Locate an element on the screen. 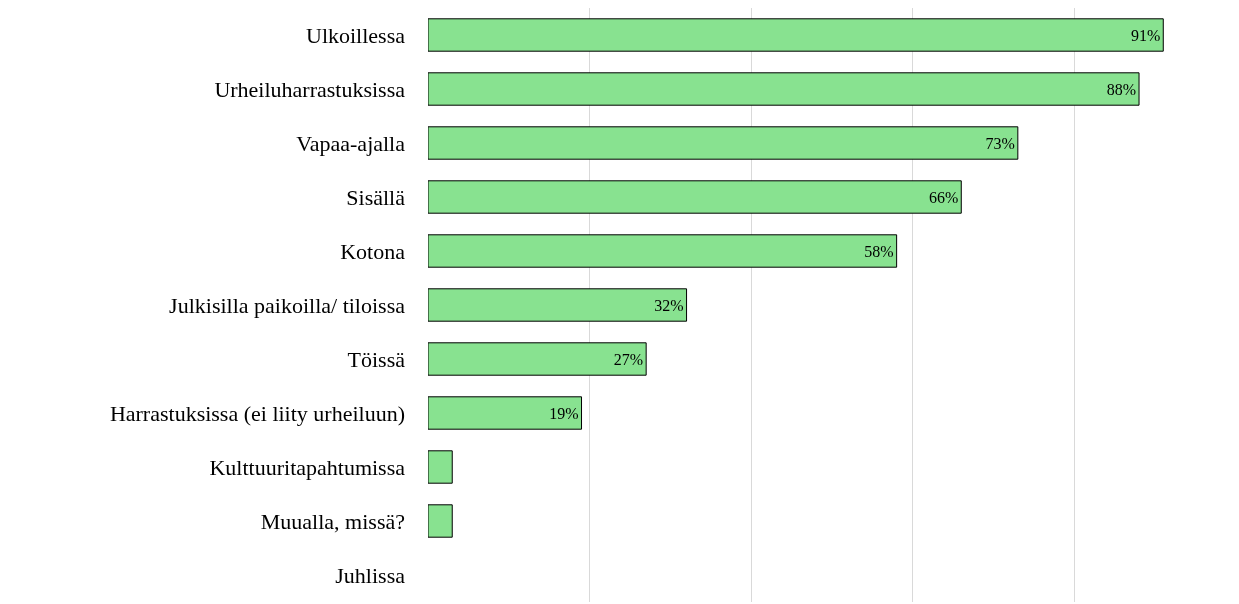 Image resolution: width=1239 pixels, height=604 pixels. data-label: 66% is located at coordinates (943, 197).